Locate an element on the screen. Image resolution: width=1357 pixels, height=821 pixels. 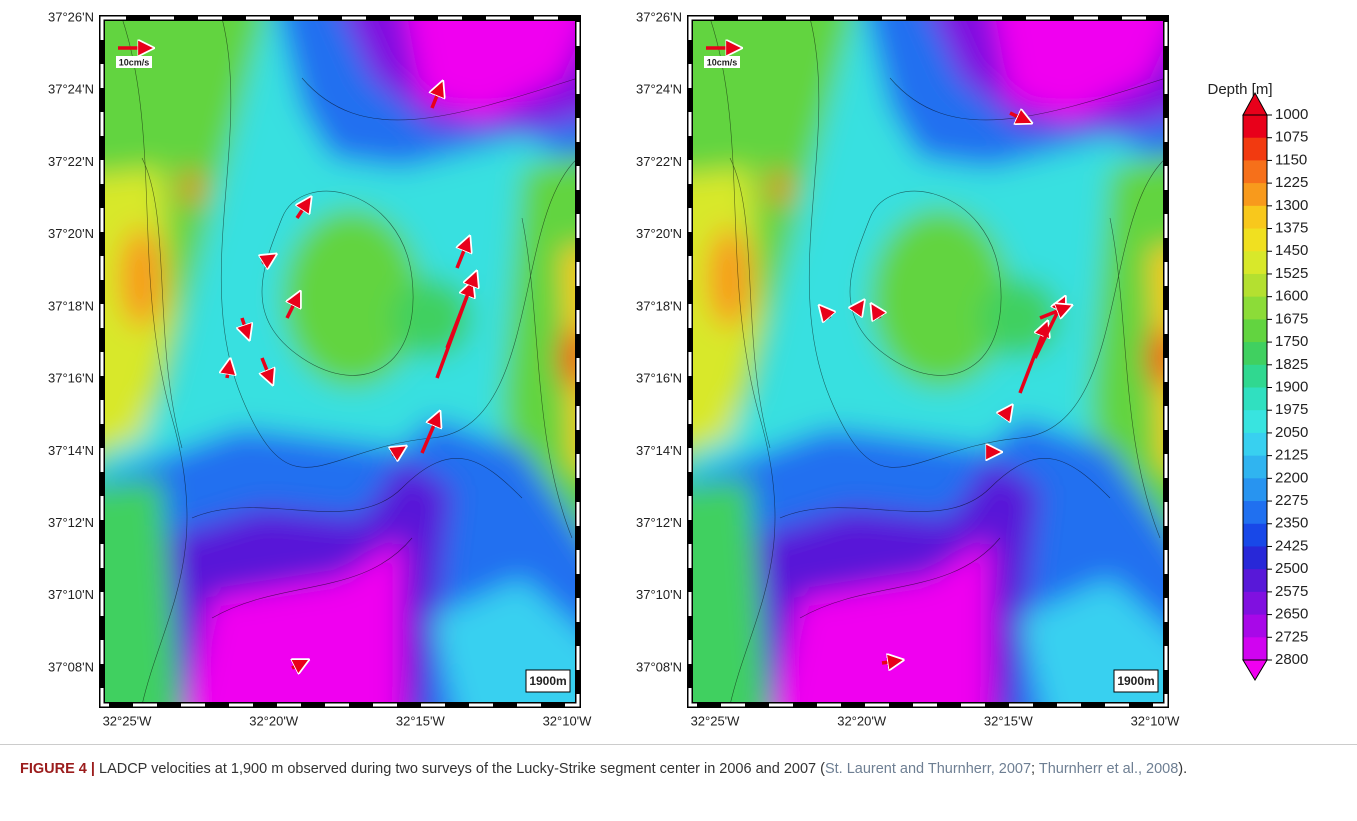
colorbar-tick-label: 1150 is located at coordinates (1291, 159).